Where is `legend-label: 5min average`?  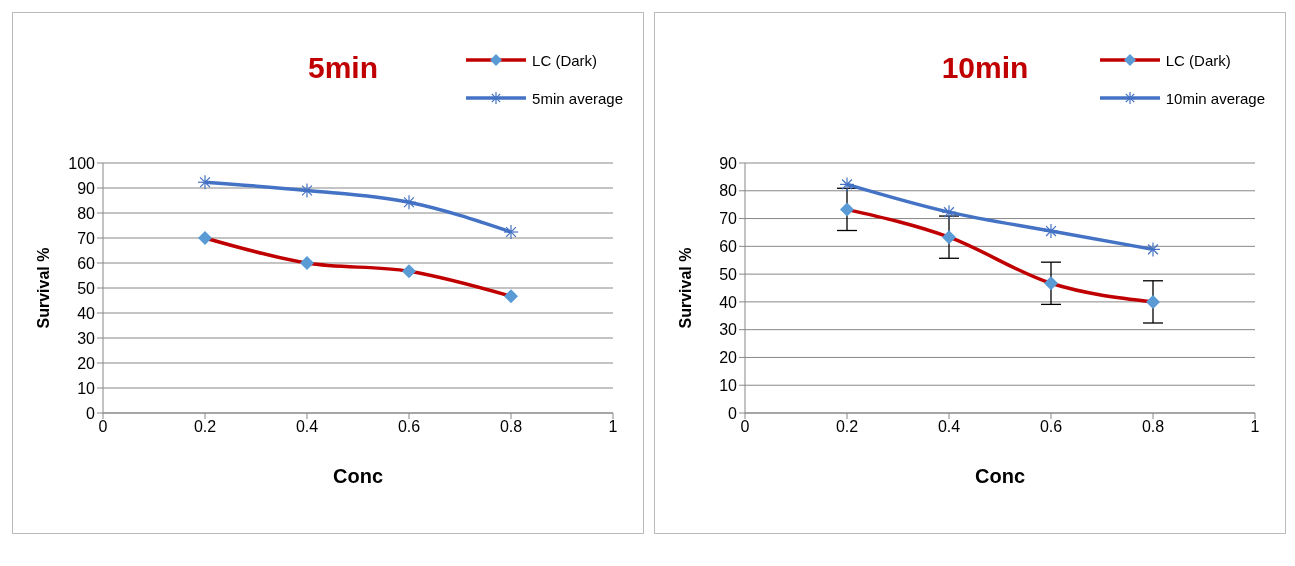
legend-label: 5min average is located at coordinates (577, 98).